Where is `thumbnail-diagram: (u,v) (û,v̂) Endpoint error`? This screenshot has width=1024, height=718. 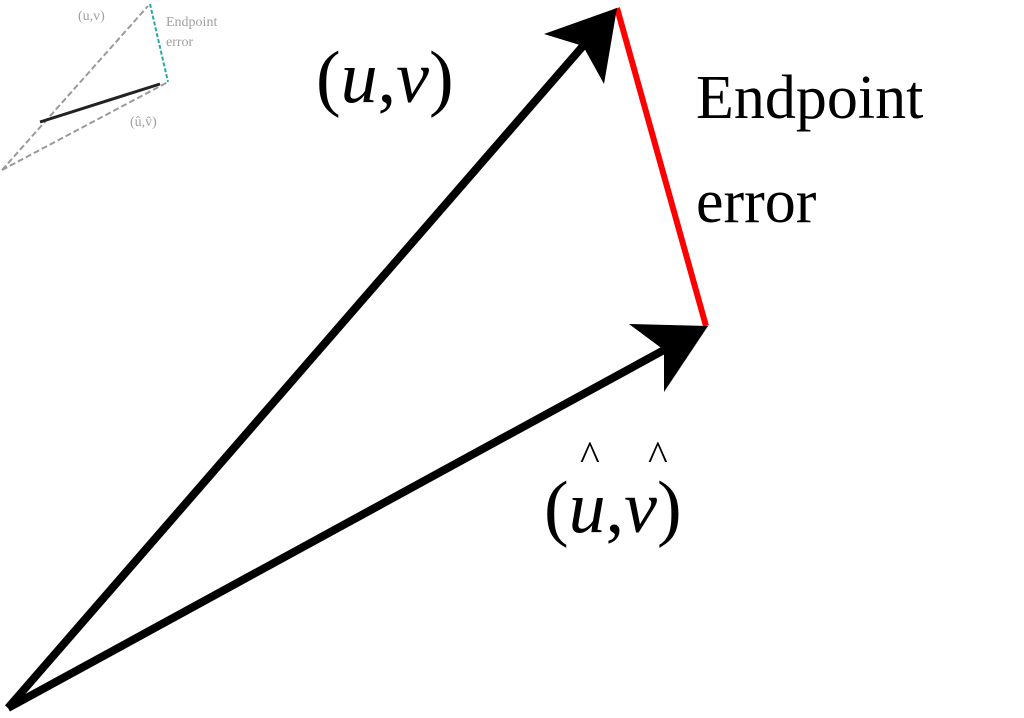
thumbnail-diagram: (u,v) (û,v̂) Endpoint error is located at coordinates (109, 87).